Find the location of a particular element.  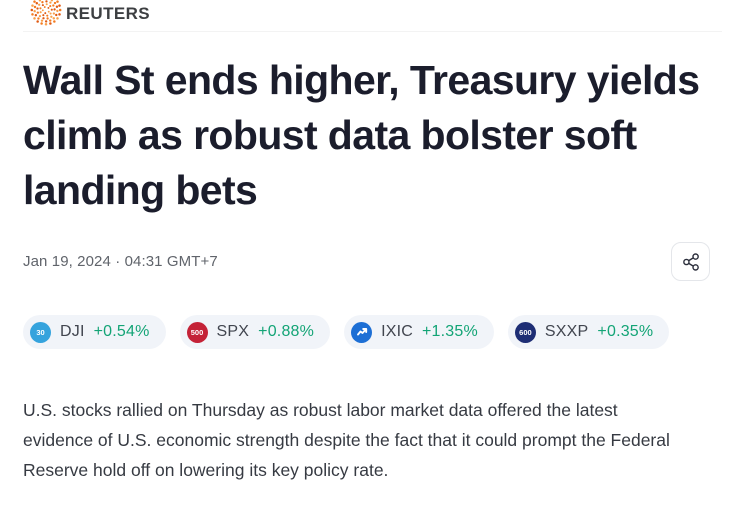

ticker-chip-spx: 500 SPX +0.88% is located at coordinates (255, 332).